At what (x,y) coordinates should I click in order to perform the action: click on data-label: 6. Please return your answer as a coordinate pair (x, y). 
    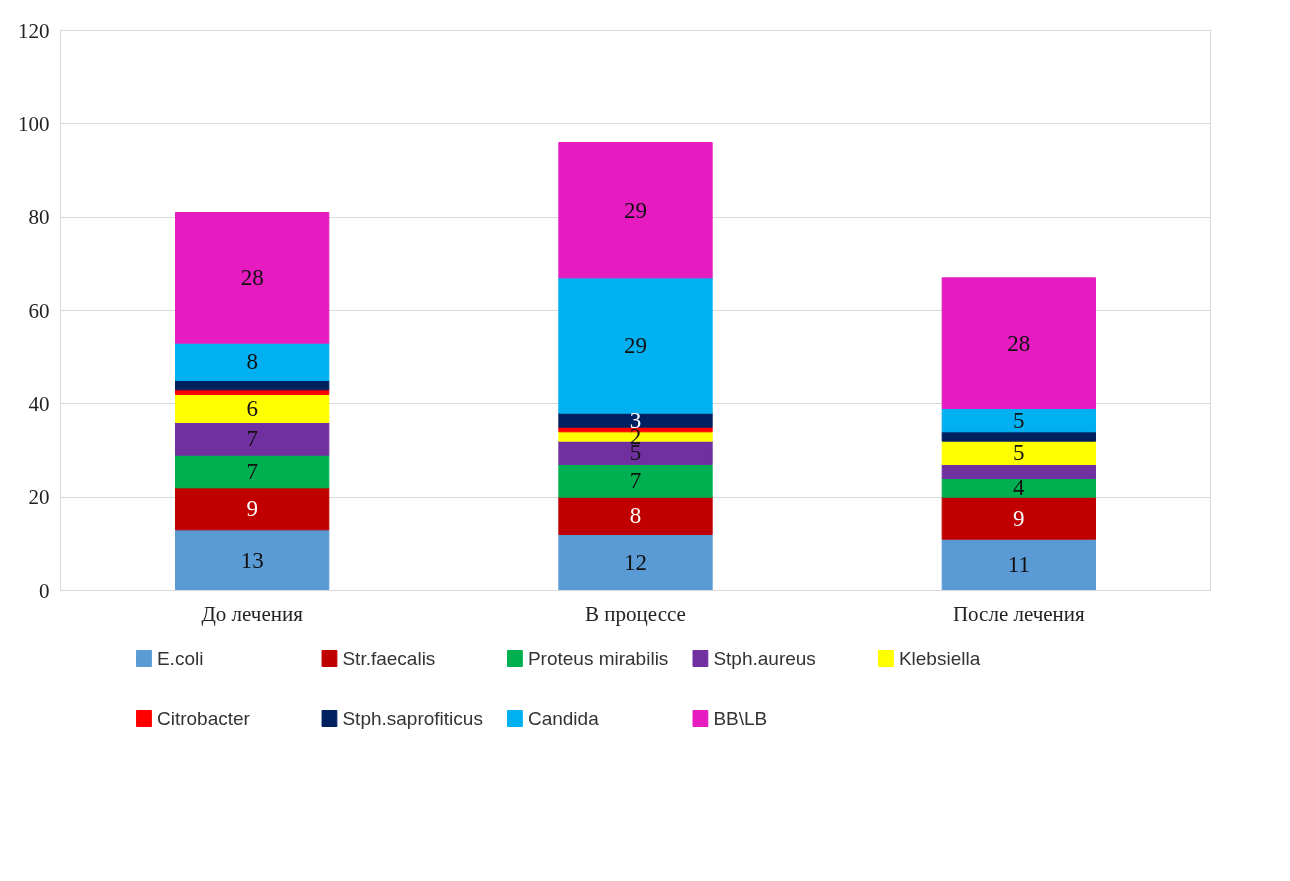
    Looking at the image, I should click on (252, 408).